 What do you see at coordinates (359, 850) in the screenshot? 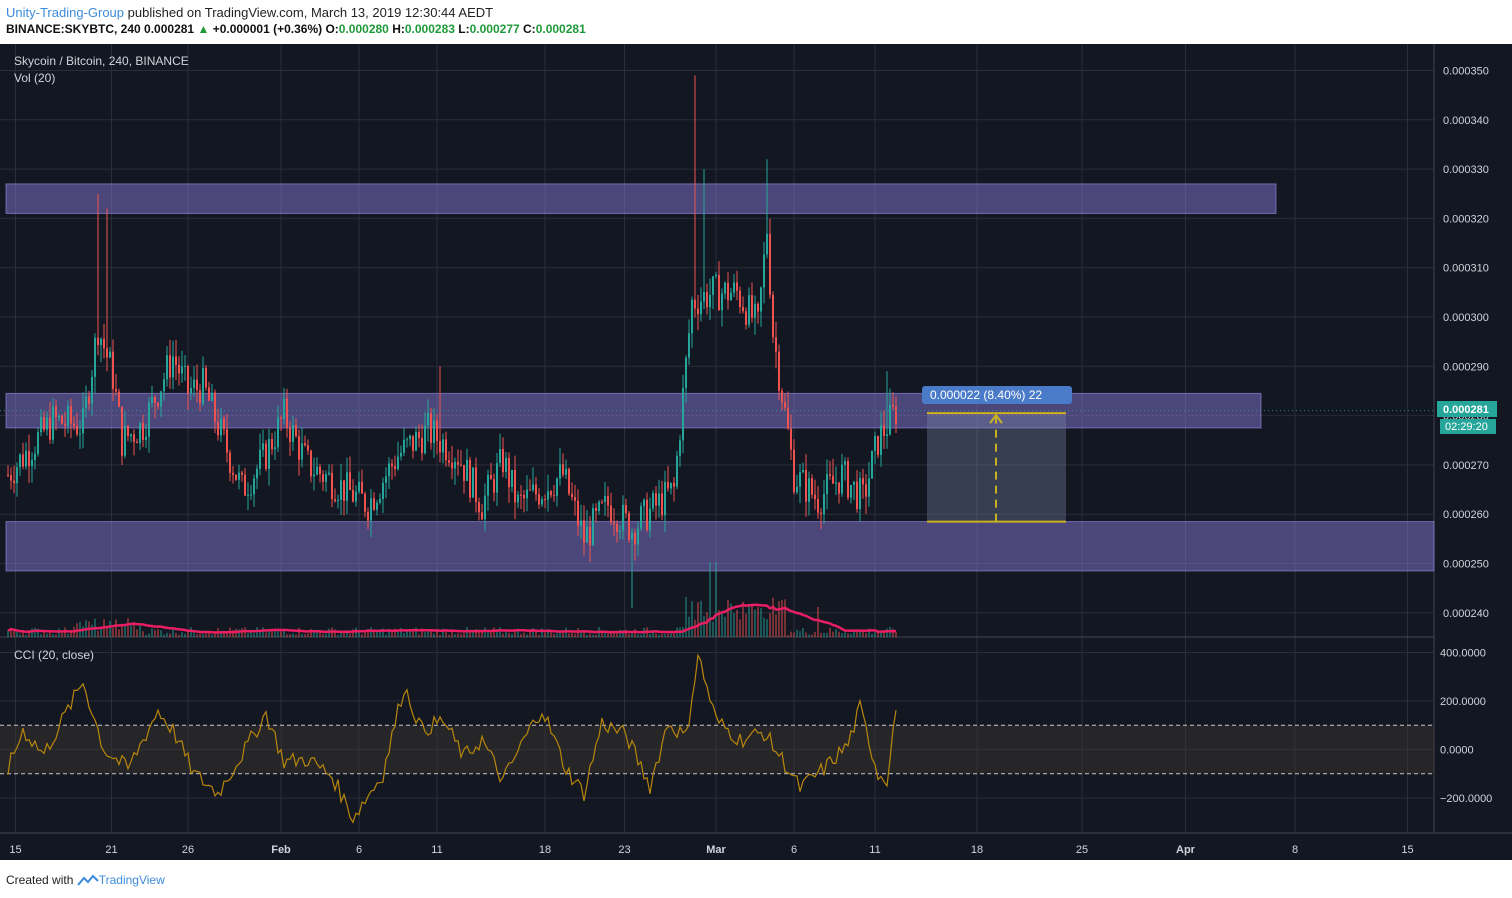
I see `time-tick-label: 6` at bounding box center [359, 850].